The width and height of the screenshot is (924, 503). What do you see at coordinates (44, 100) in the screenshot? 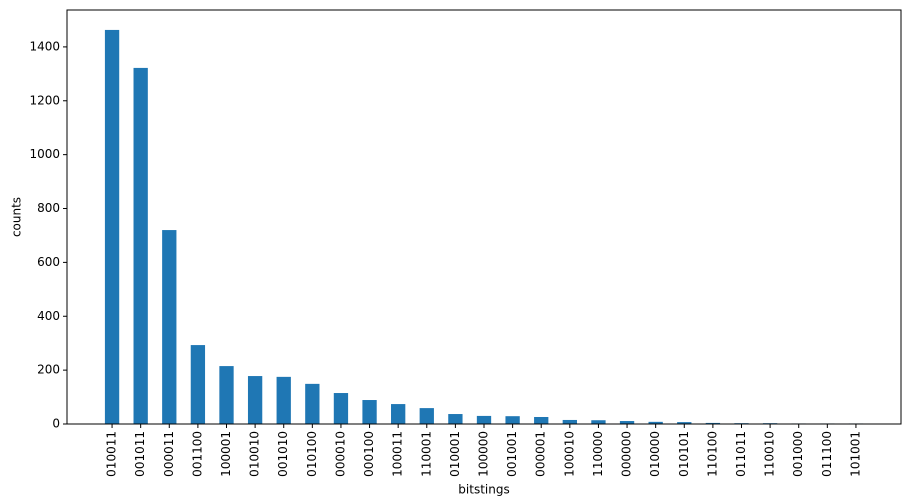
I see `y-tick-label: 1200` at bounding box center [44, 100].